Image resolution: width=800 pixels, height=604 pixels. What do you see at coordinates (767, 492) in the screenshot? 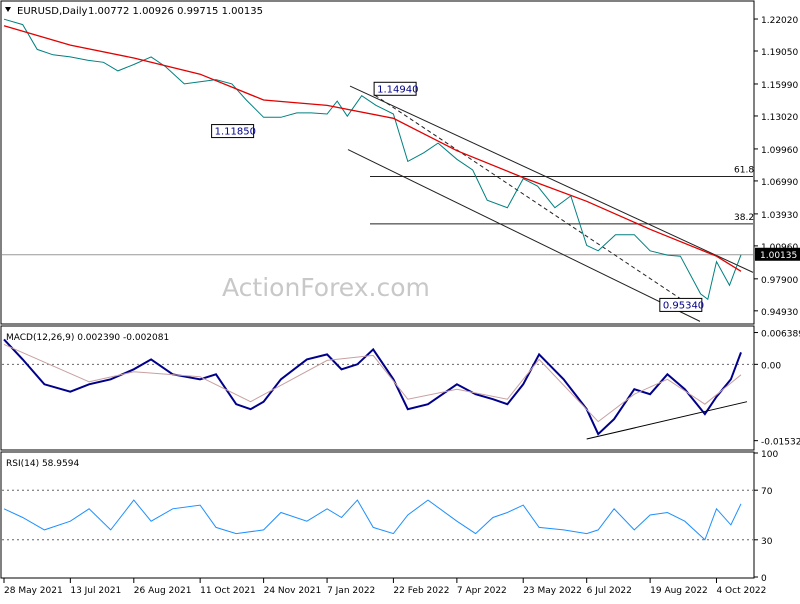
I see `rsi-tick-label: 70` at bounding box center [767, 492].